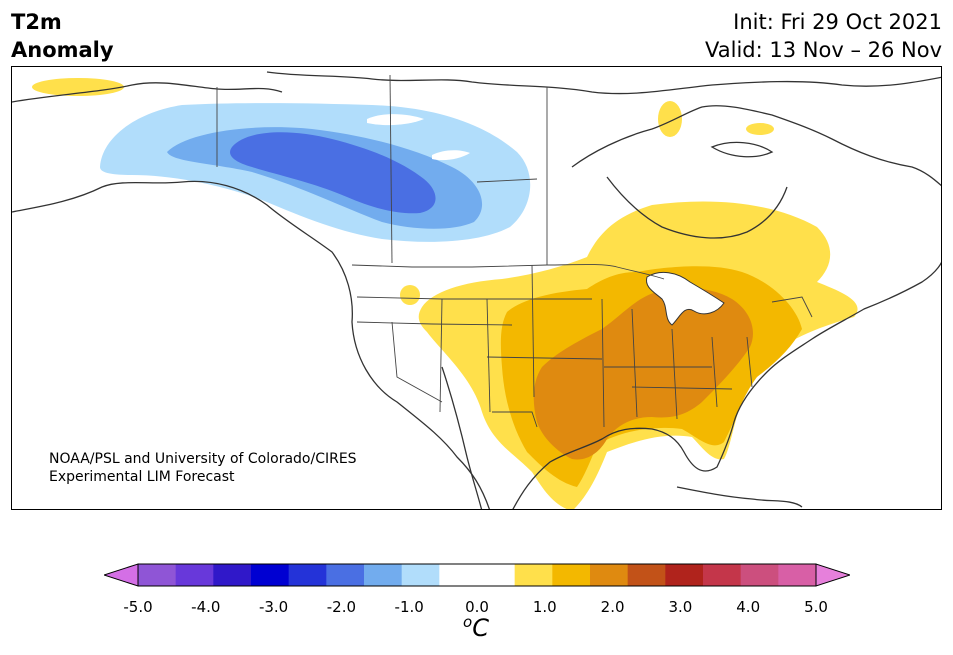 This screenshot has height=655, width=953. What do you see at coordinates (341, 607) in the screenshot?
I see `colorbar-tick-label: -2.0` at bounding box center [341, 607].